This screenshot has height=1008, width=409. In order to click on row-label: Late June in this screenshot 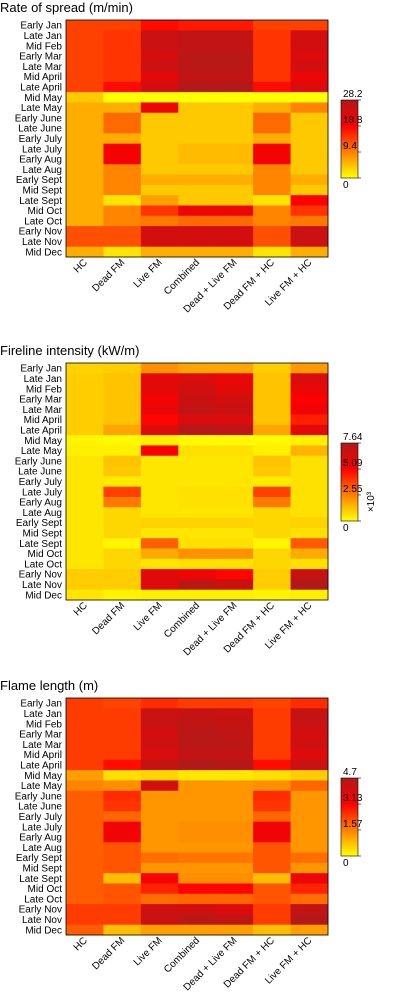, I will do `click(40, 807)`.